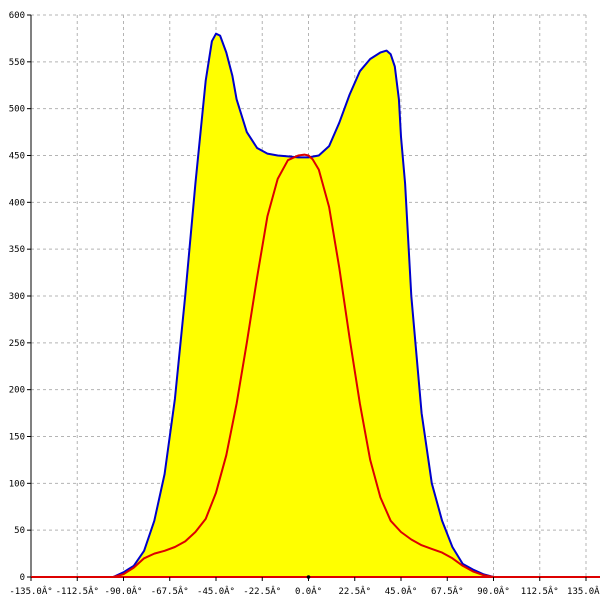  What do you see at coordinates (354, 591) in the screenshot?
I see `x-tick-label: 22.5Â°` at bounding box center [354, 591].